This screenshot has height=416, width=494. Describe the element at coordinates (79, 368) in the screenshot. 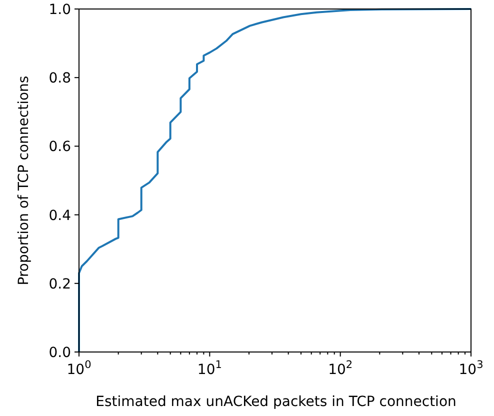

I see `x-tick-label: 10$^{0}$` at that location.